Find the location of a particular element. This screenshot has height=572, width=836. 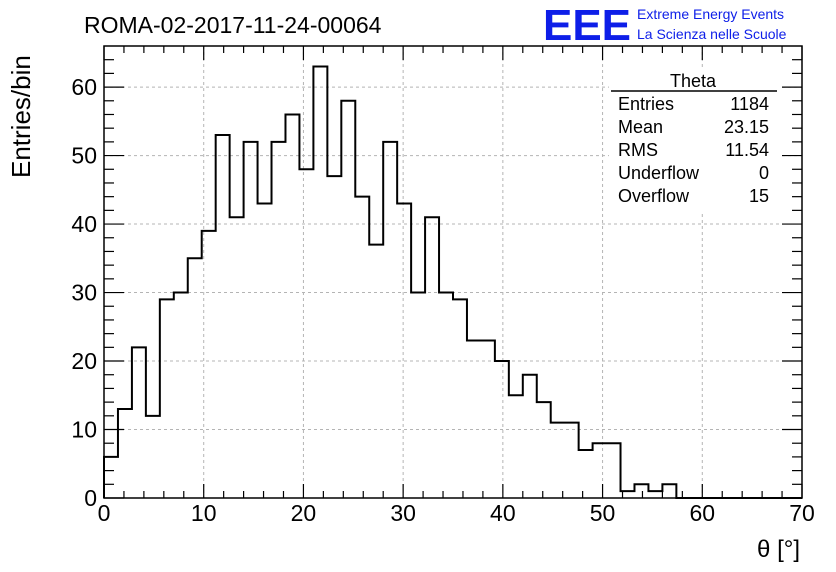

x-tick-label: 40 is located at coordinates (503, 513).